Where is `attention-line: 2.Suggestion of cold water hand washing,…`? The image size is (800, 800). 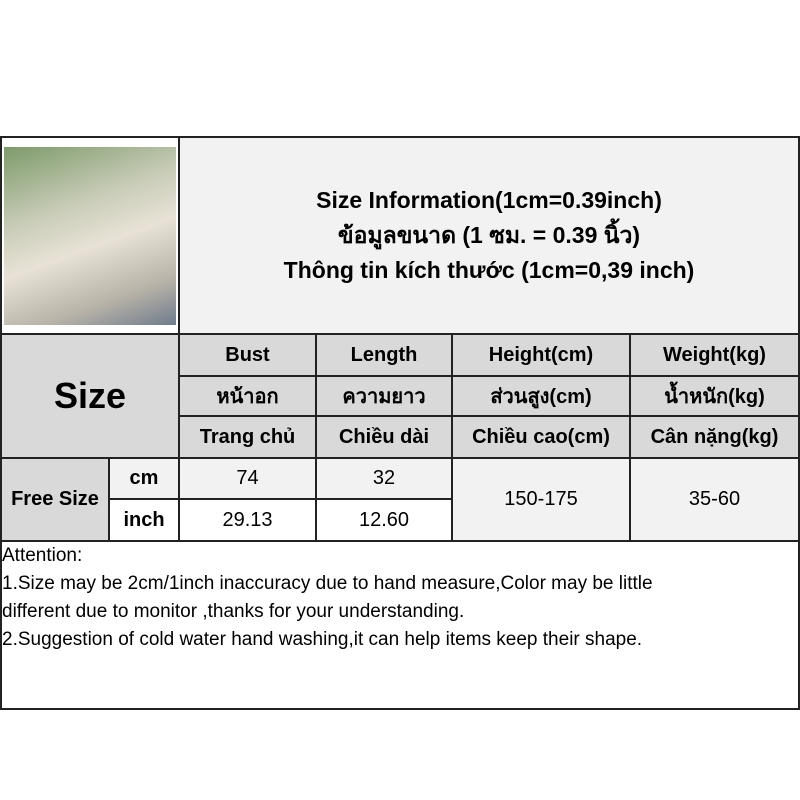
attention-line: 2.Suggestion of cold water hand washing,… is located at coordinates (322, 639).